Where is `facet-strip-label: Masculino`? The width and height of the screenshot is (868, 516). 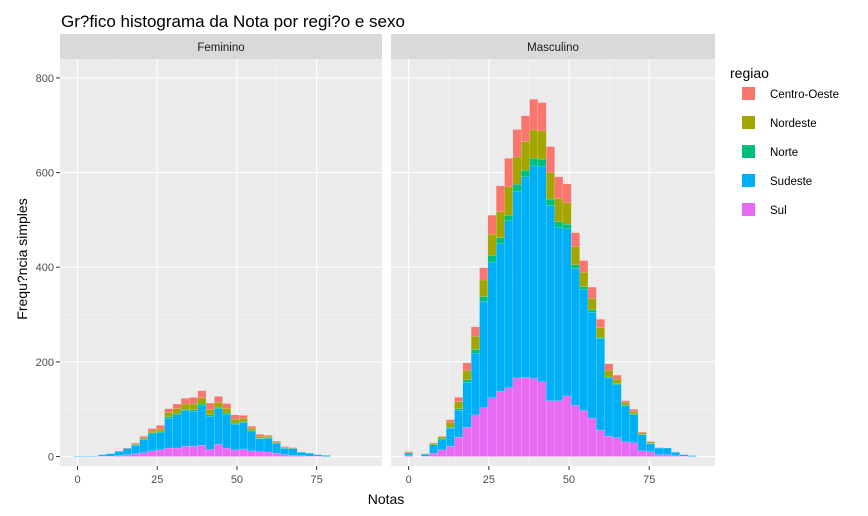 facet-strip-label: Masculino is located at coordinates (553, 48).